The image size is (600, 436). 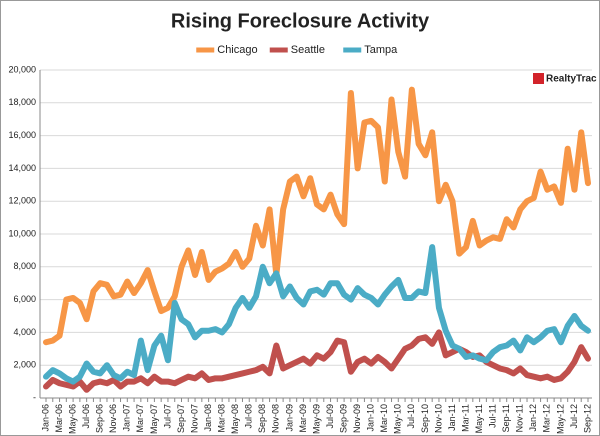 What do you see at coordinates (22, 168) in the screenshot?
I see `y-tick-label: 14,000` at bounding box center [22, 168].